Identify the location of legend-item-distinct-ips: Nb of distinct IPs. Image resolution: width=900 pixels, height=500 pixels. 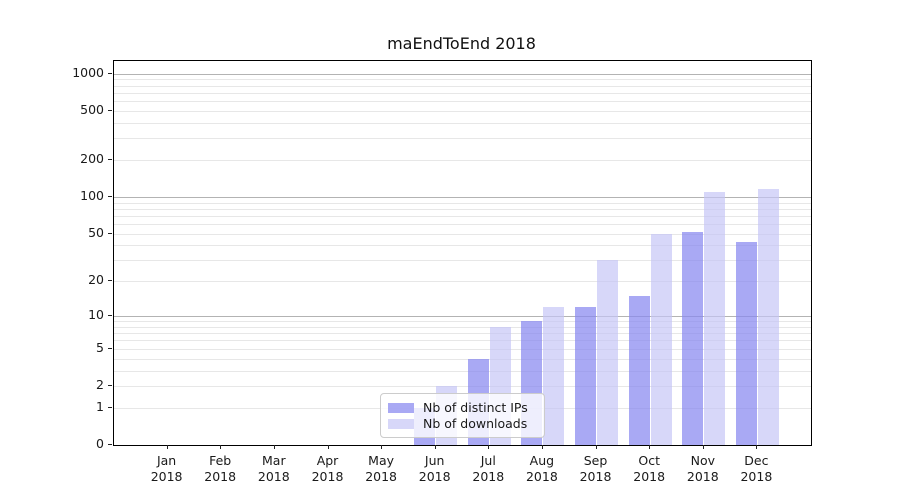
(461, 407).